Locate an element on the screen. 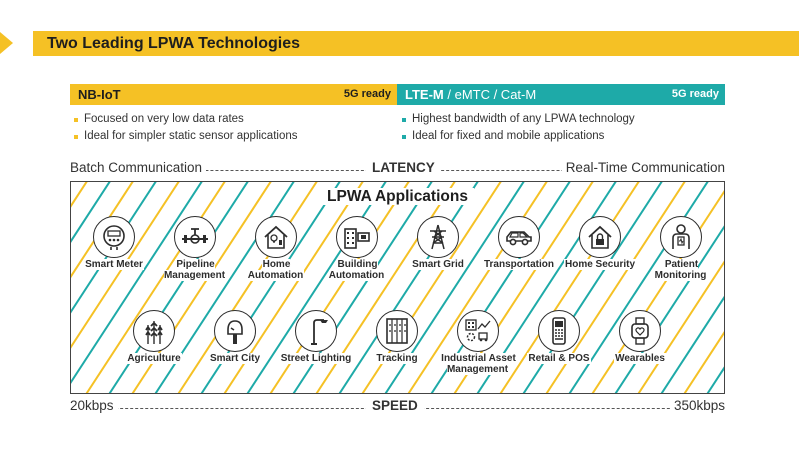 The width and height of the screenshot is (799, 449). applications-title: LPWA Applications is located at coordinates (397, 197).